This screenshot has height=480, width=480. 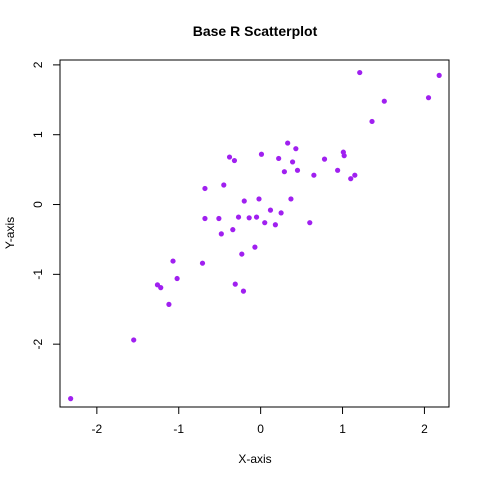 What do you see at coordinates (342, 429) in the screenshot?
I see `x-tick-label: 1` at bounding box center [342, 429].